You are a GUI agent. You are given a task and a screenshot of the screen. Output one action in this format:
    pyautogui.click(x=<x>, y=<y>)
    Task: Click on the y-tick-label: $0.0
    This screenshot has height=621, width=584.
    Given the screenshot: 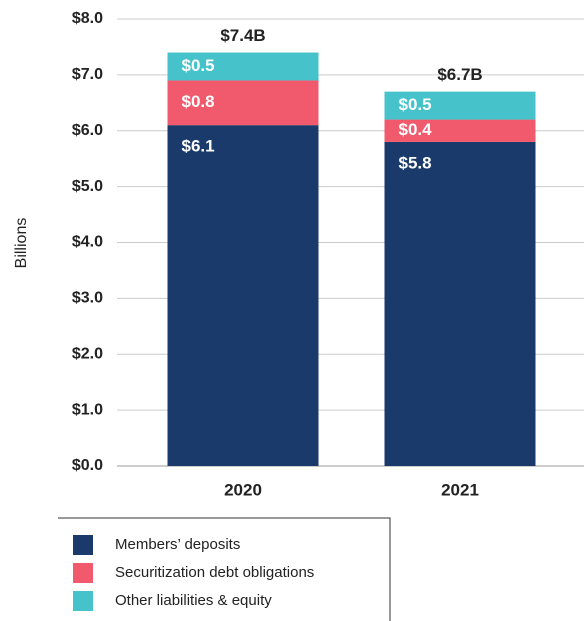 What is the action you would take?
    pyautogui.click(x=87, y=465)
    